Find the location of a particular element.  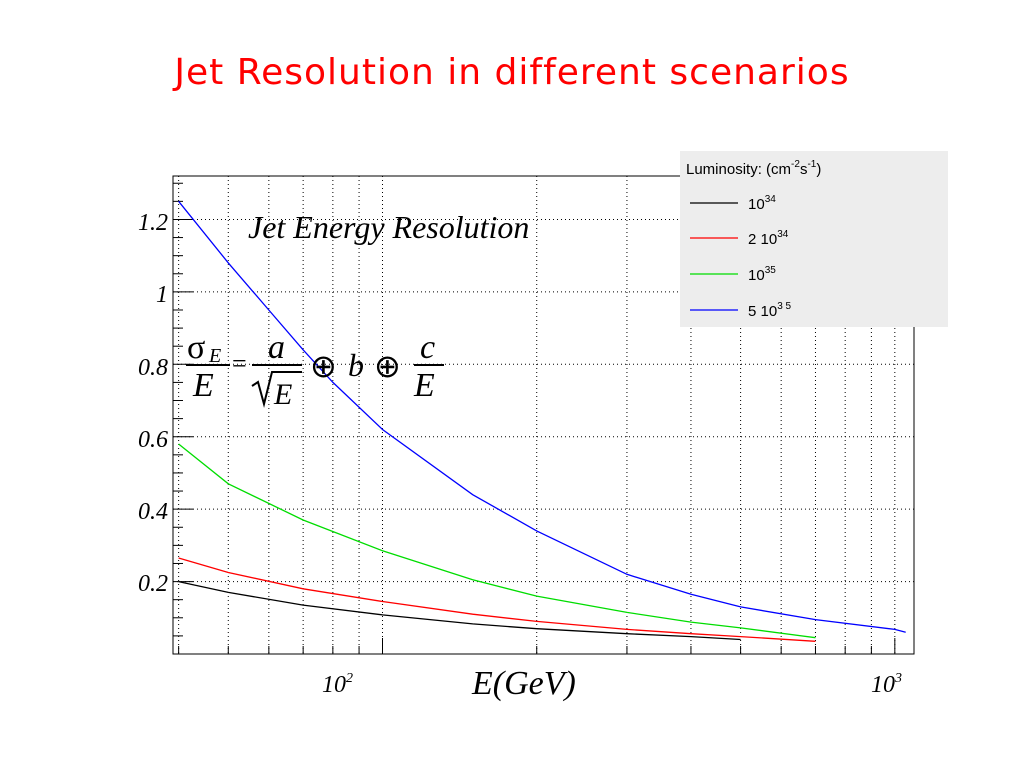

formula-oplus-2: ⊕ is located at coordinates (387, 366).